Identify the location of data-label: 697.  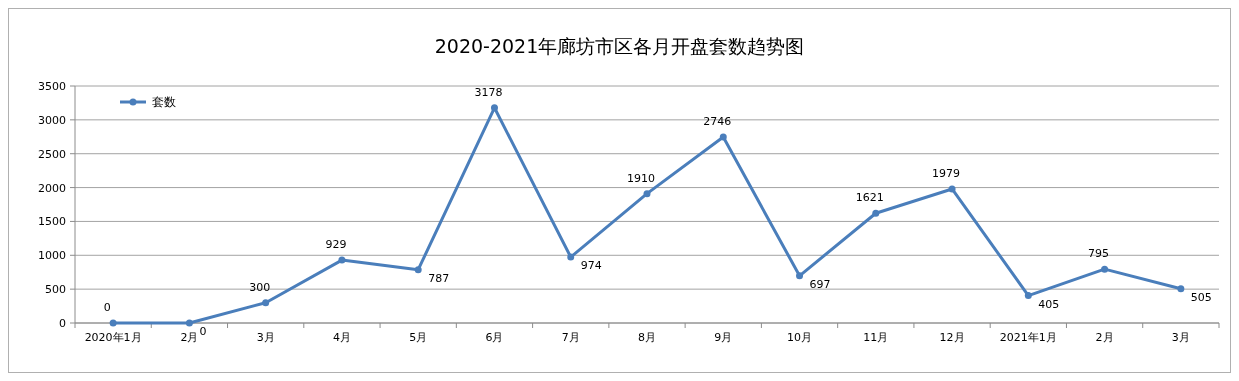
(820, 284).